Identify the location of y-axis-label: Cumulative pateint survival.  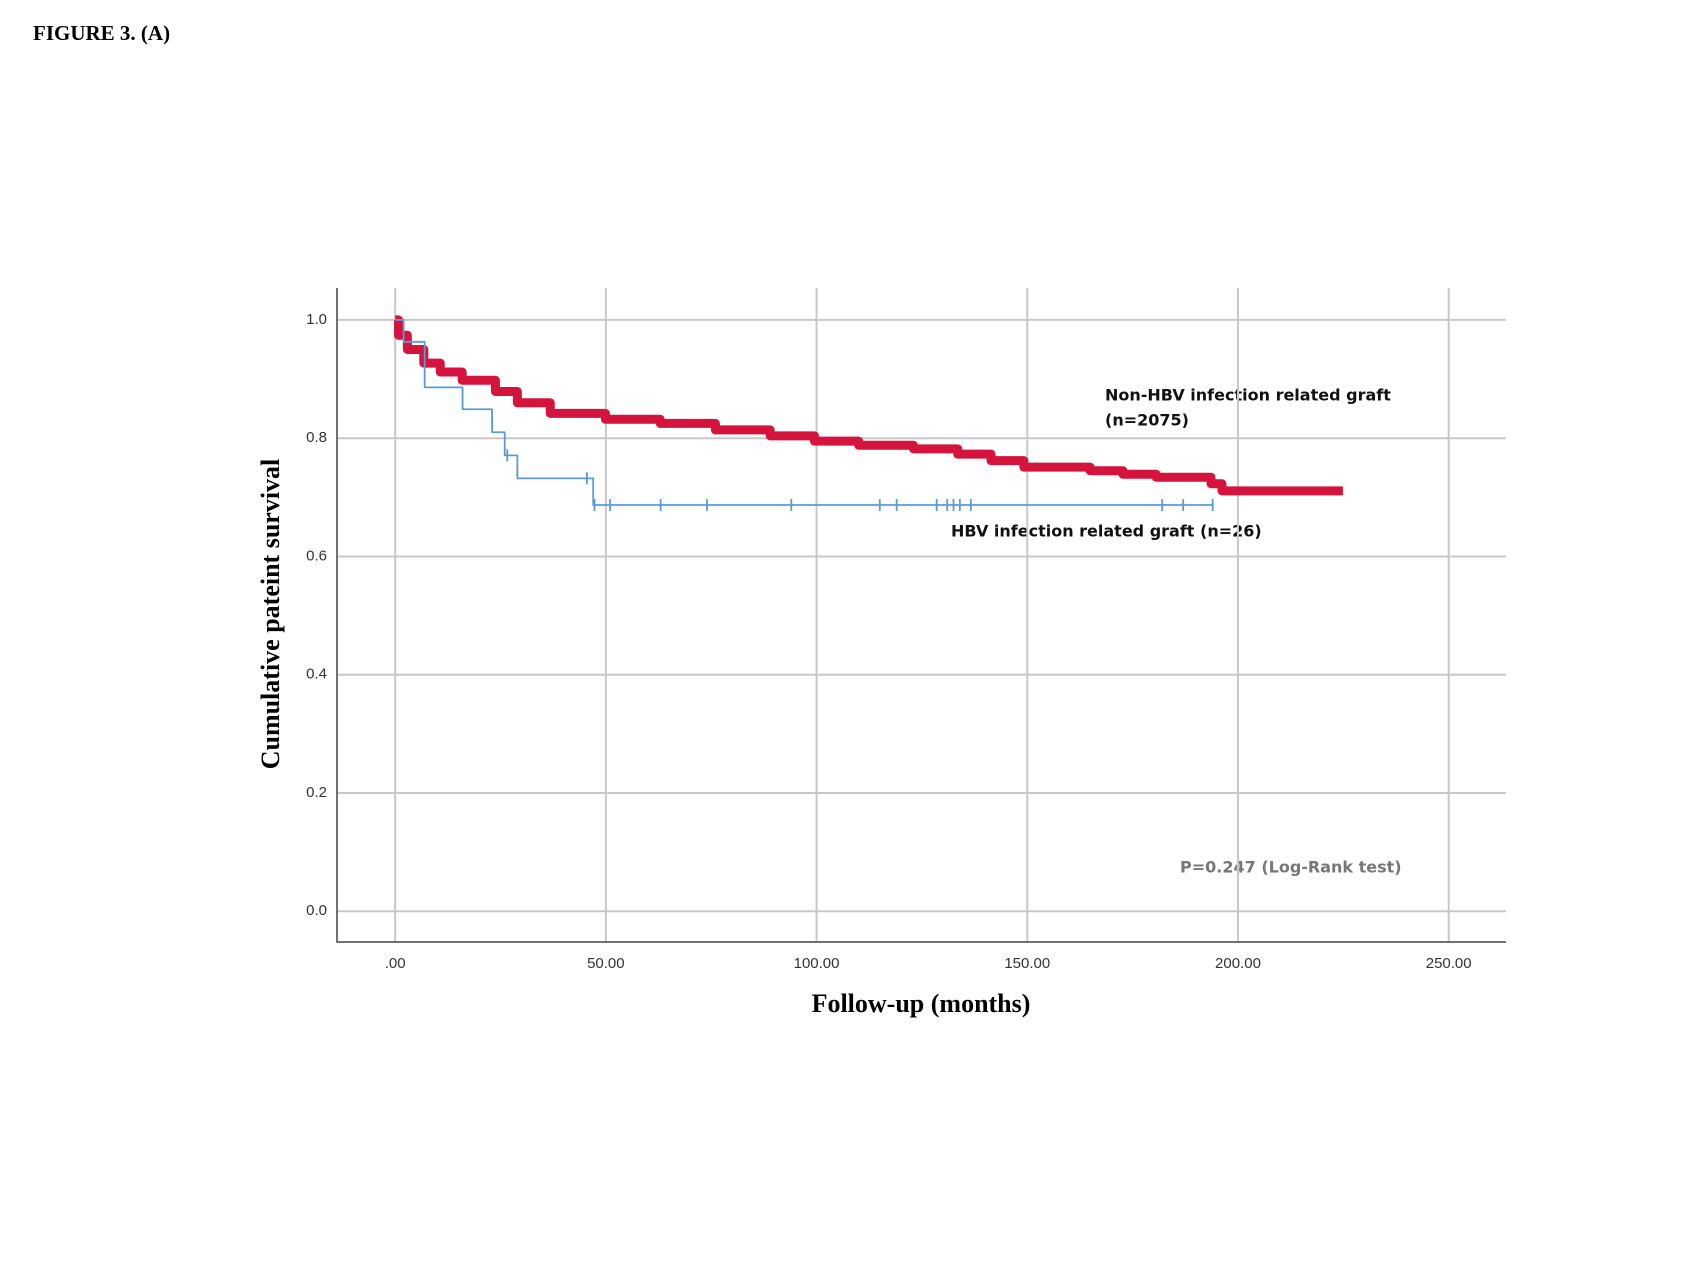
(270, 614).